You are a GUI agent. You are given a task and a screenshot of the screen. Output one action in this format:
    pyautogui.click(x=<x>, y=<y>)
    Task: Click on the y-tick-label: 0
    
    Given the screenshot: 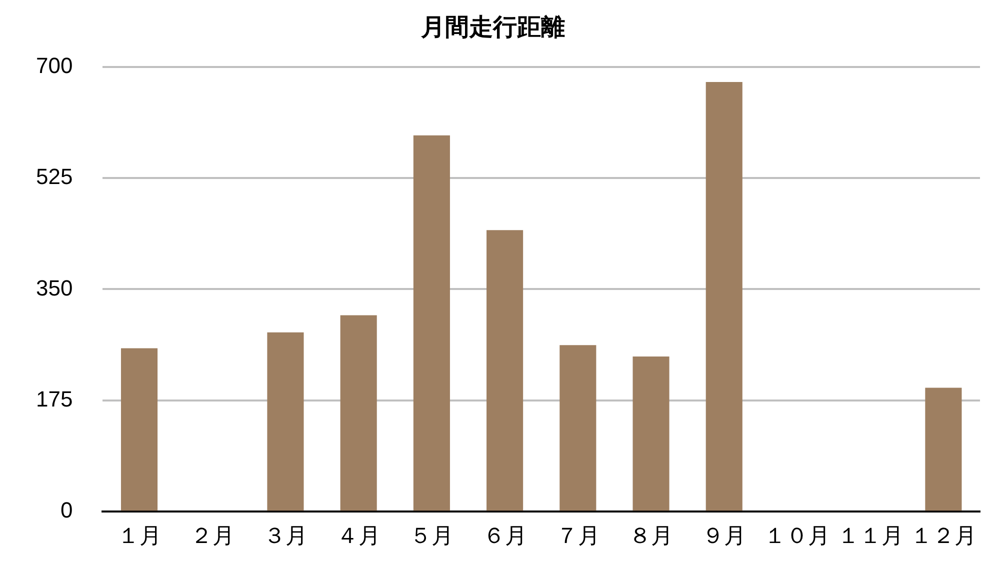 What is the action you would take?
    pyautogui.click(x=66, y=510)
    